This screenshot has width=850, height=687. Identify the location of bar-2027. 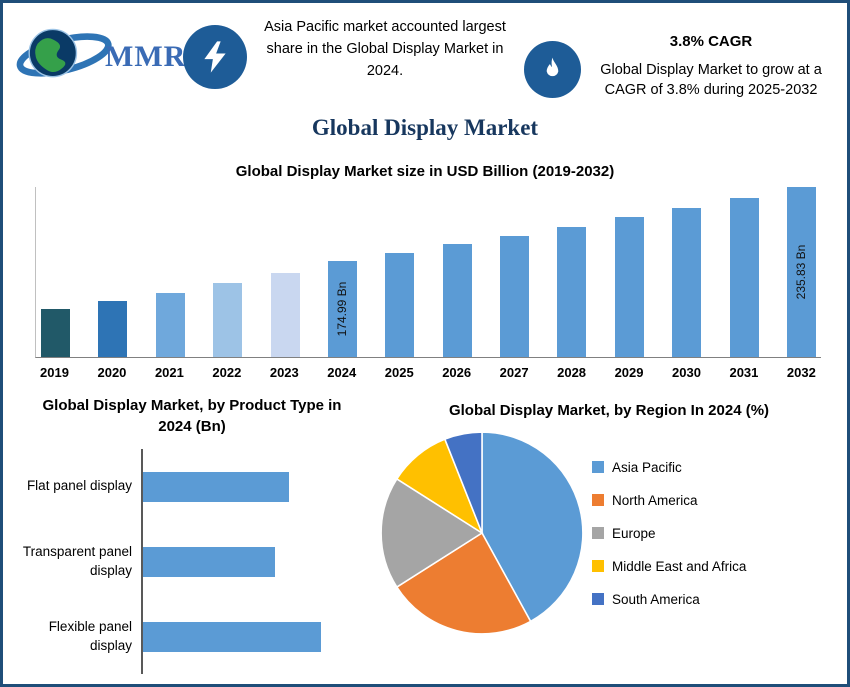
(514, 296).